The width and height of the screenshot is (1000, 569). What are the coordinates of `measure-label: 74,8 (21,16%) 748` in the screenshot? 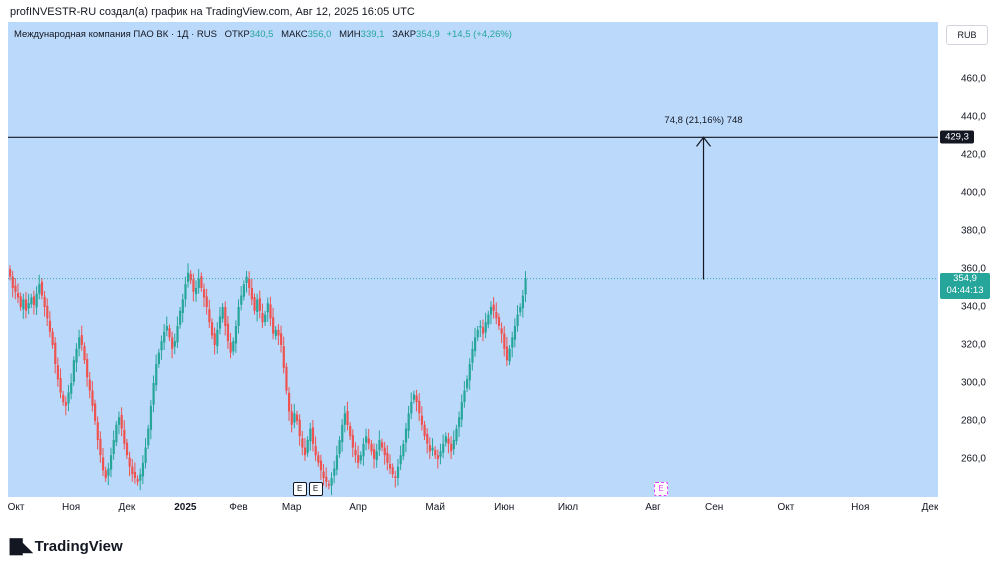 It's located at (703, 121).